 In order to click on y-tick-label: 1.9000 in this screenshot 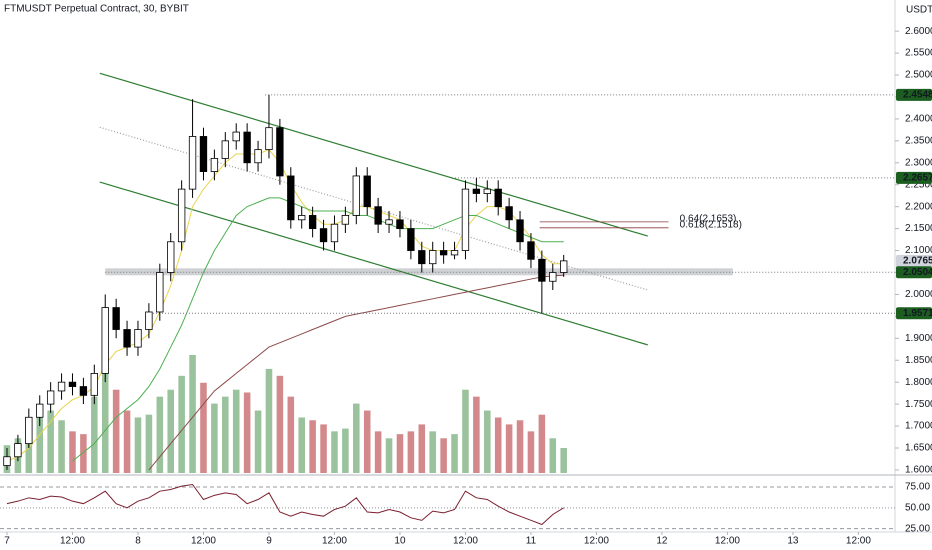, I will do `click(918, 338)`.